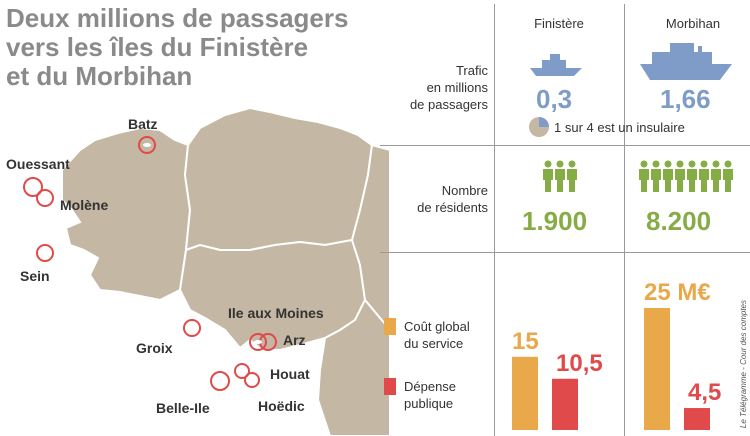  Describe the element at coordinates (143, 124) in the screenshot. I see `island-label-batz: Batz` at that location.